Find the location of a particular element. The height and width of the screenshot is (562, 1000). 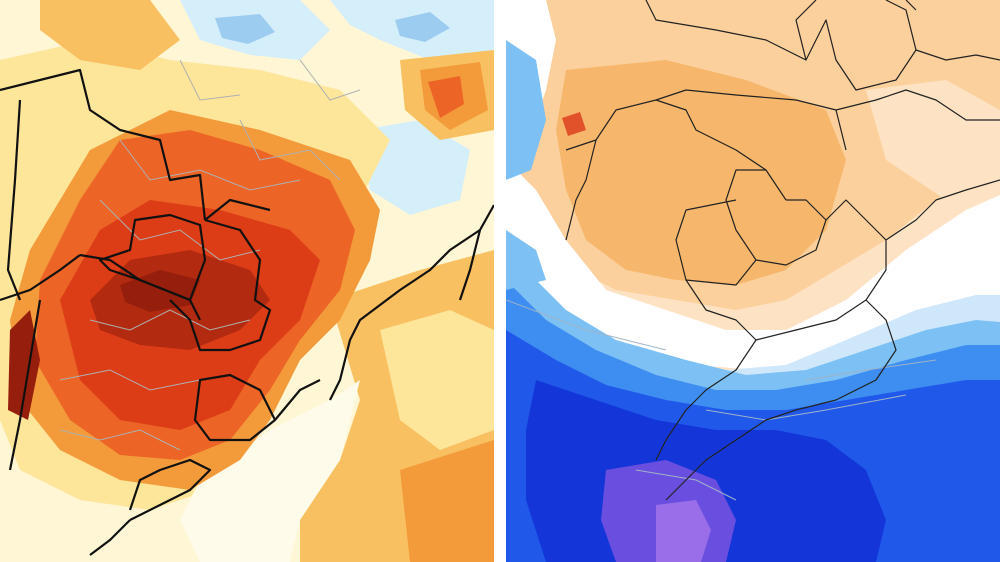

left-extreme-west-strip is located at coordinates (24, 365).